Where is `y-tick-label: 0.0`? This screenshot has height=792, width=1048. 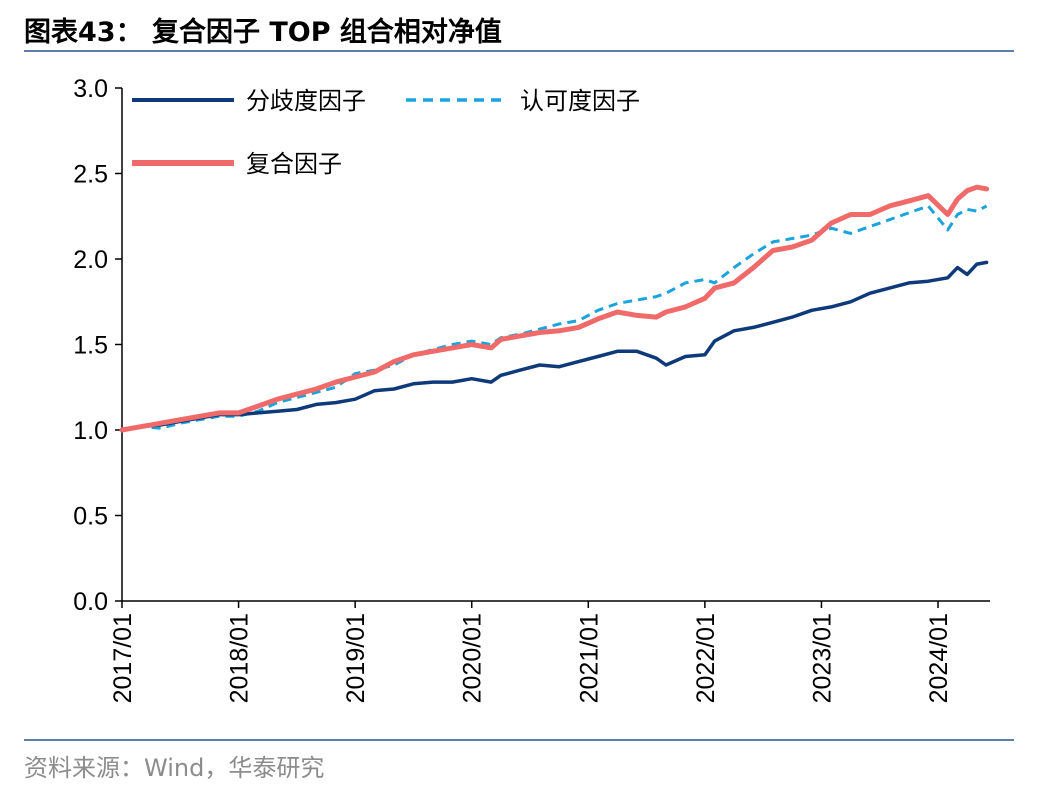 y-tick-label: 0.0 is located at coordinates (90, 602).